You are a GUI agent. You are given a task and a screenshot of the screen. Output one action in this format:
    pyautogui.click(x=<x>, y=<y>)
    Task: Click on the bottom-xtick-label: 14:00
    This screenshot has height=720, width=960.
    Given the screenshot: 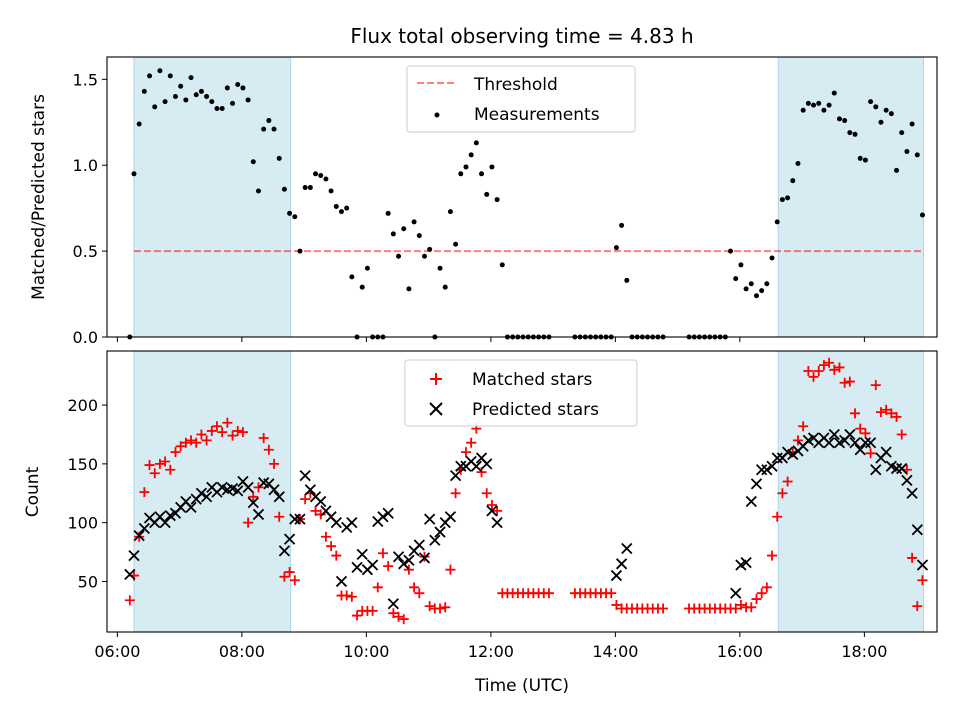 What is the action you would take?
    pyautogui.click(x=615, y=651)
    